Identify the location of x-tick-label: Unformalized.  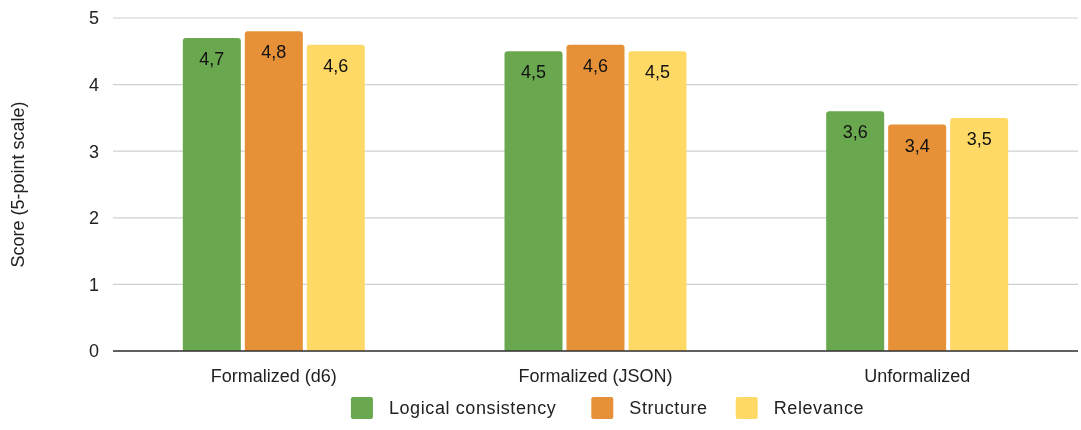
(917, 376).